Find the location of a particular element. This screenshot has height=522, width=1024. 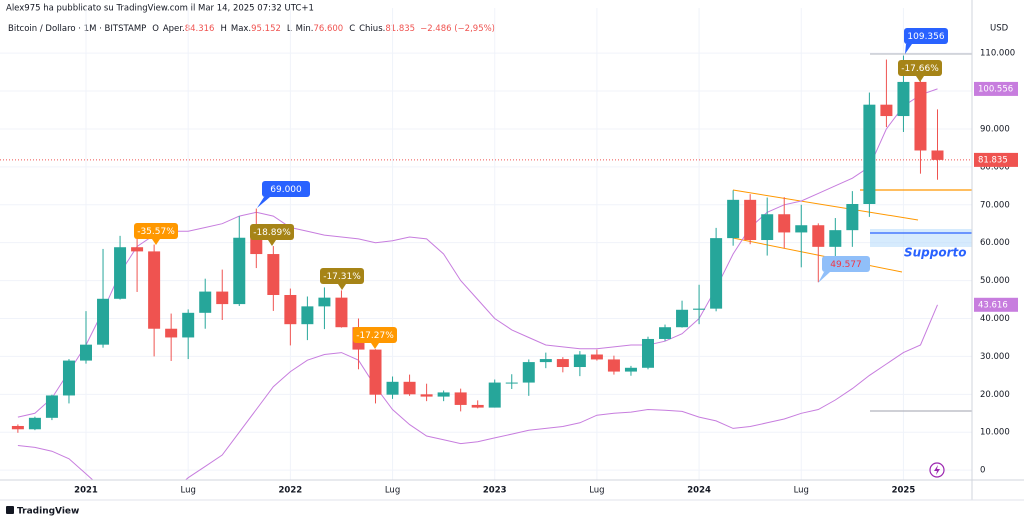

y-tick-label: 70.000 is located at coordinates (995, 205).